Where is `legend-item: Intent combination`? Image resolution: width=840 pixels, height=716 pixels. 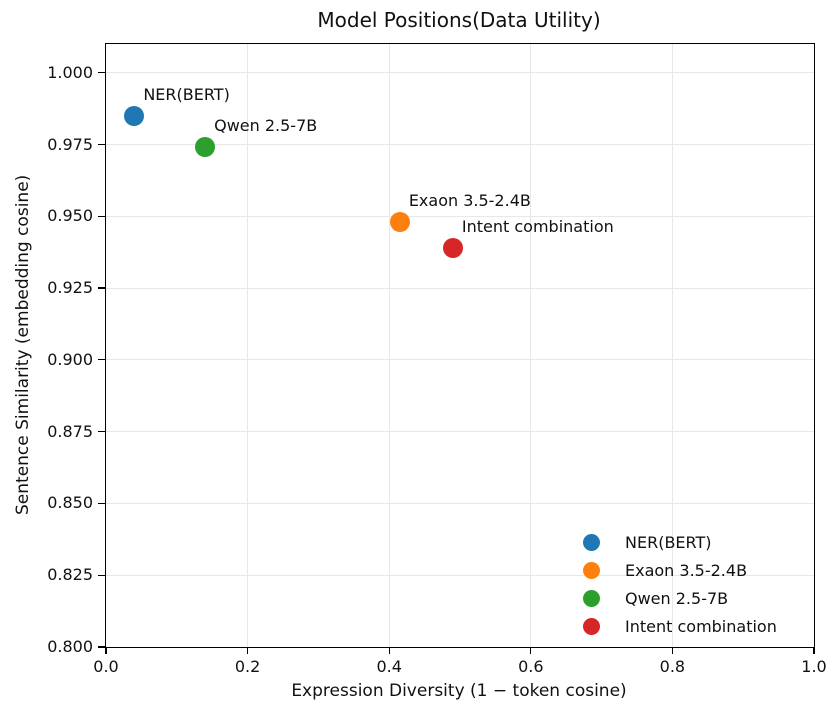
legend-item: Intent combination is located at coordinates (680, 626).